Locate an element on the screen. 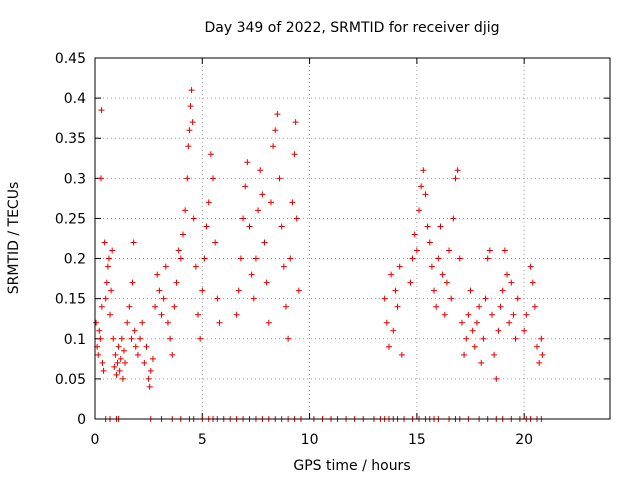 The width and height of the screenshot is (640, 480). y-tick-label: 0.15 is located at coordinates (70, 300).